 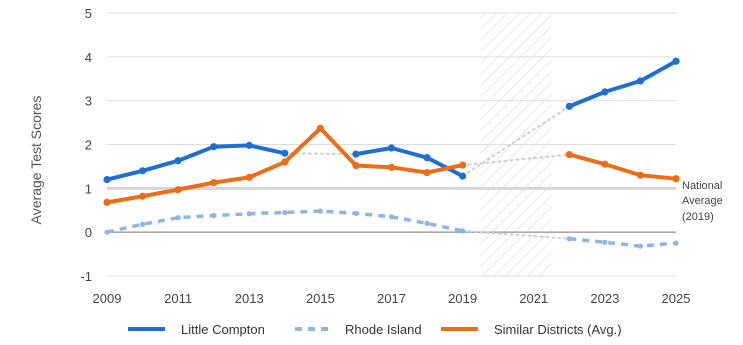 I want to click on y-tick-label: 5, so click(x=88, y=13).